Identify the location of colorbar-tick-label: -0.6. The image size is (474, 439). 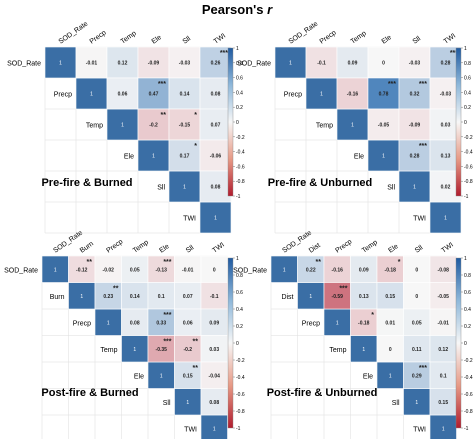
(468, 395).